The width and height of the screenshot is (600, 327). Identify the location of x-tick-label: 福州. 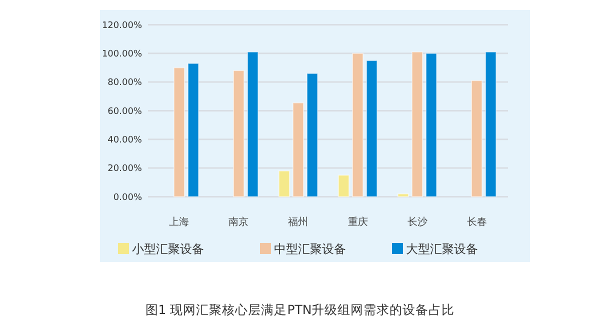
(298, 222).